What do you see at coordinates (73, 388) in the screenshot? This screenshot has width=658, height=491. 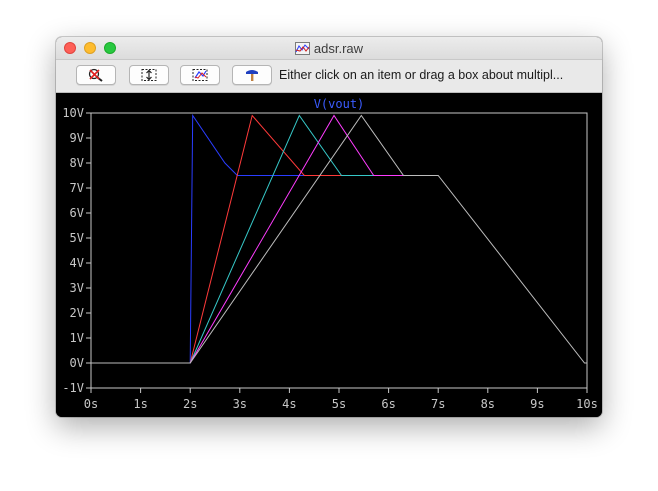 I see `y-tick-label: -1V` at bounding box center [73, 388].